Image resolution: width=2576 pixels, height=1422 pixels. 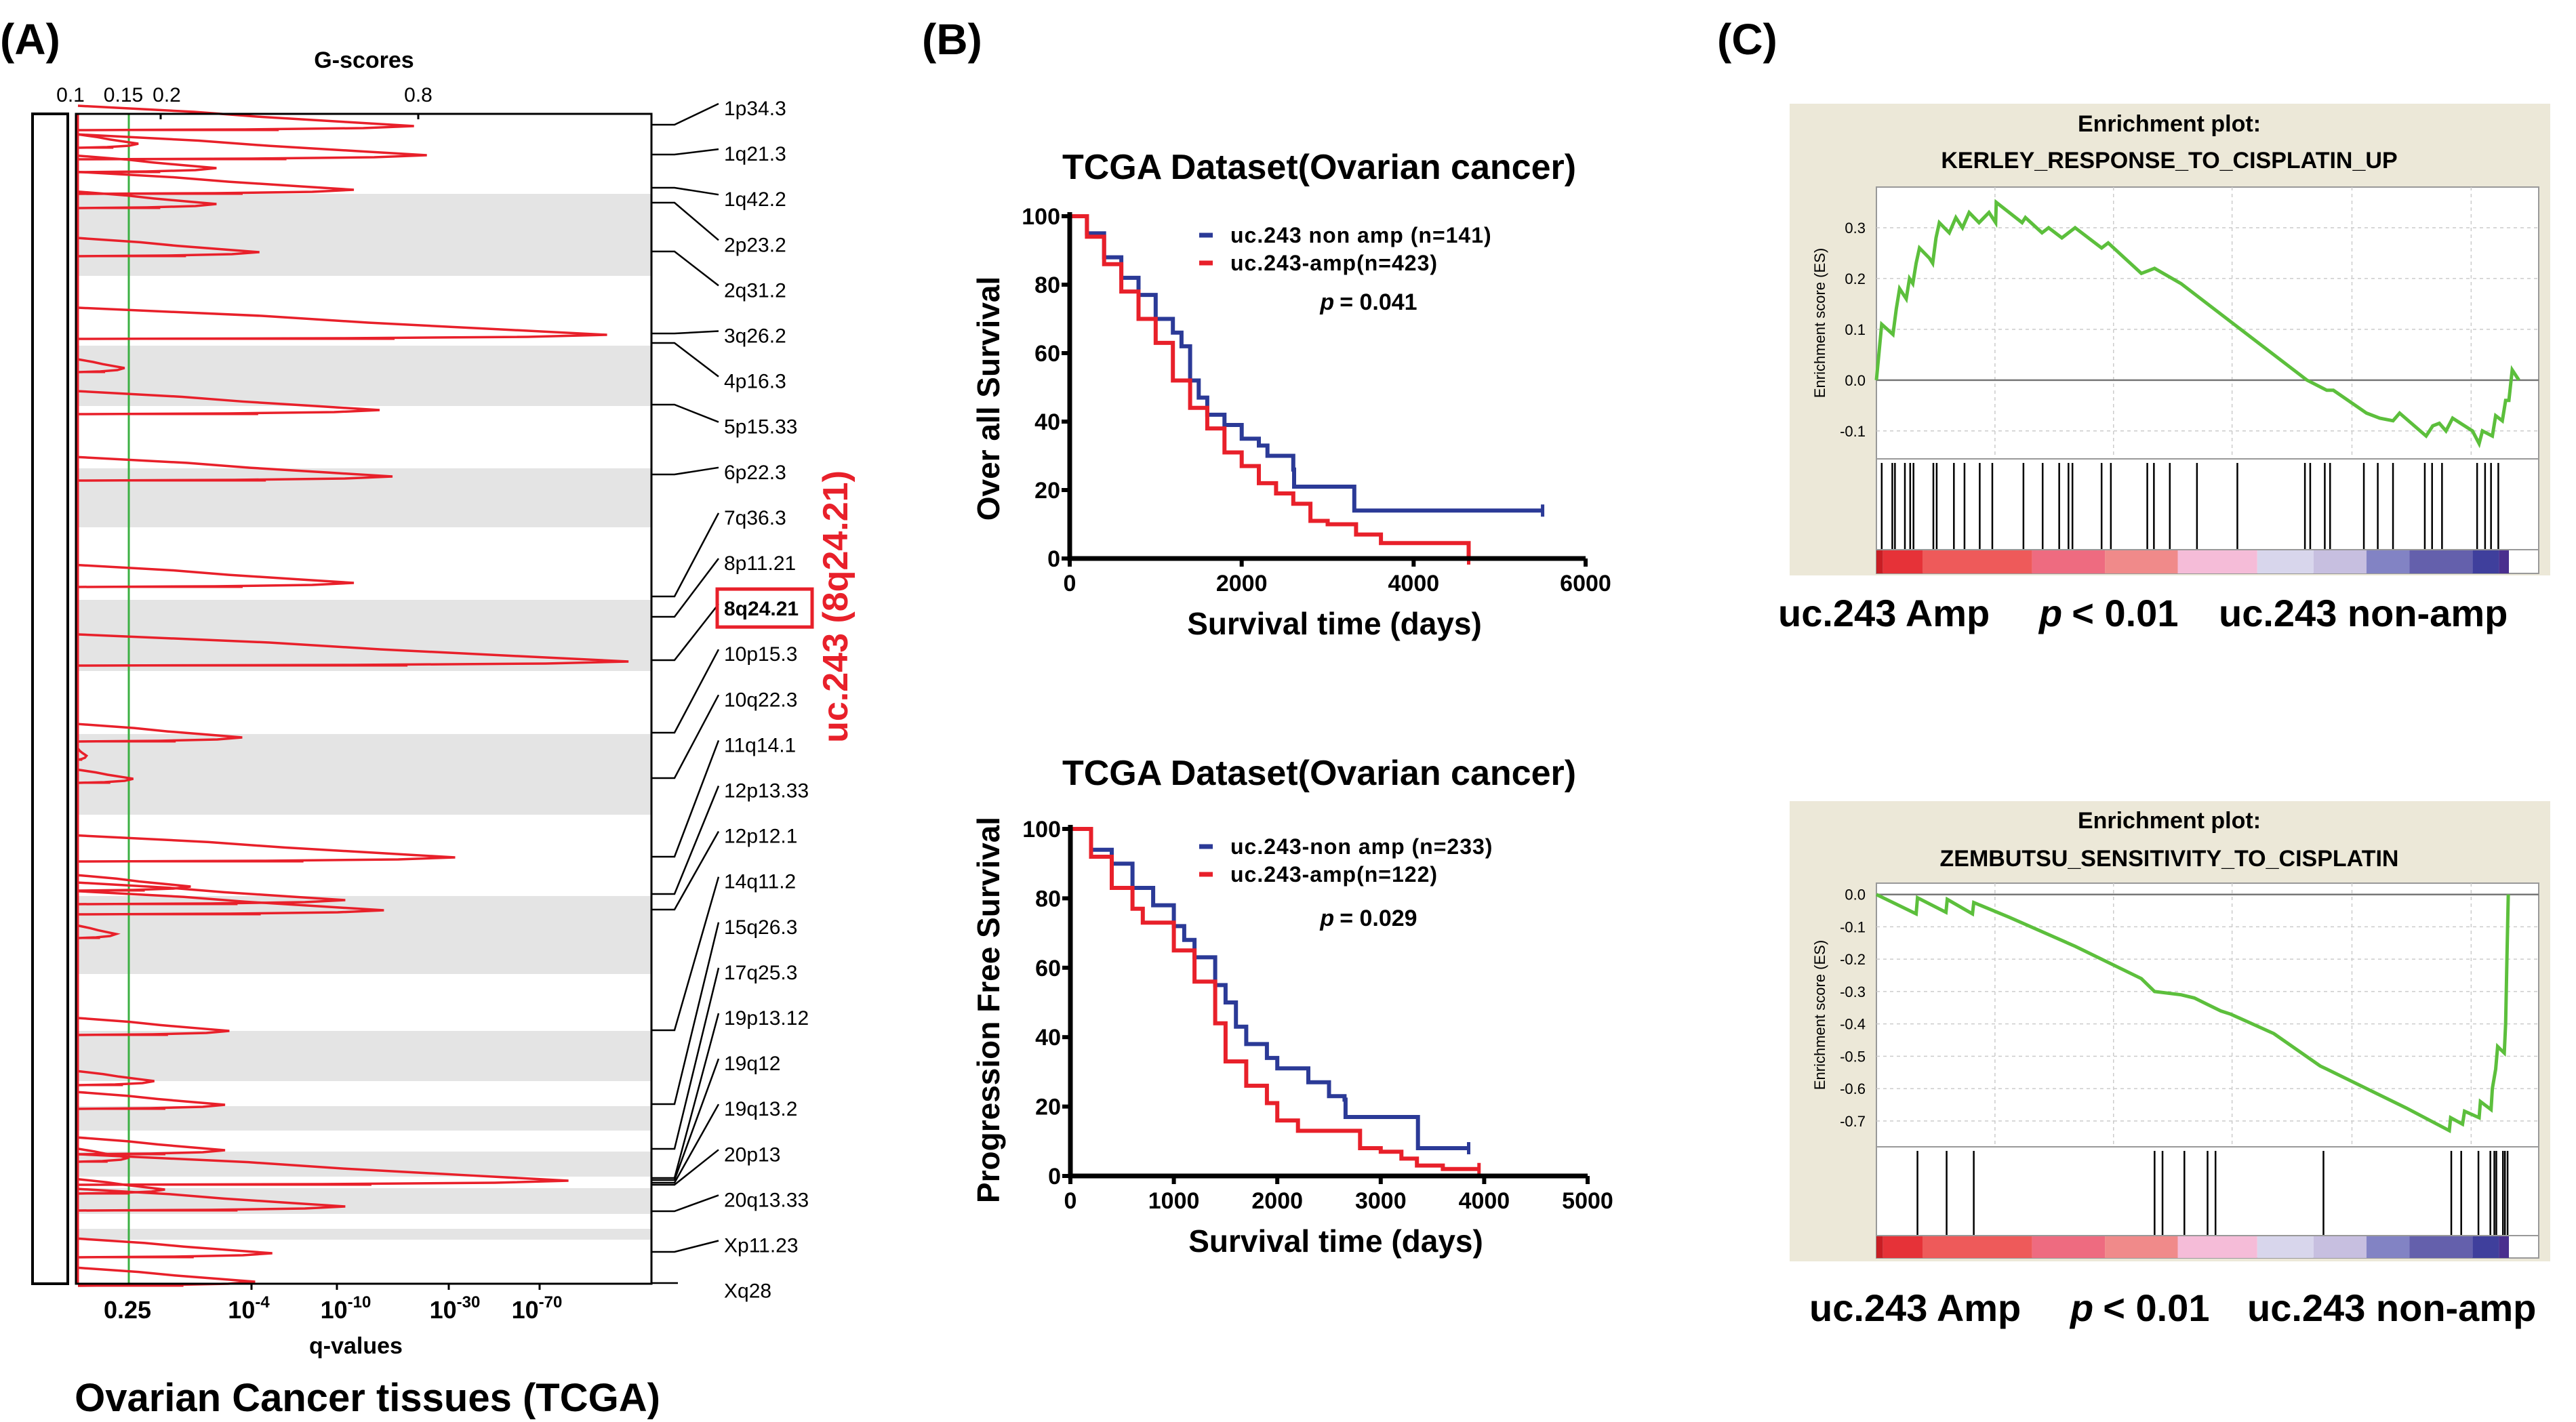 What do you see at coordinates (836, 606) in the screenshot?
I see `highlight-annotation: uc.243 (8q24.21)` at bounding box center [836, 606].